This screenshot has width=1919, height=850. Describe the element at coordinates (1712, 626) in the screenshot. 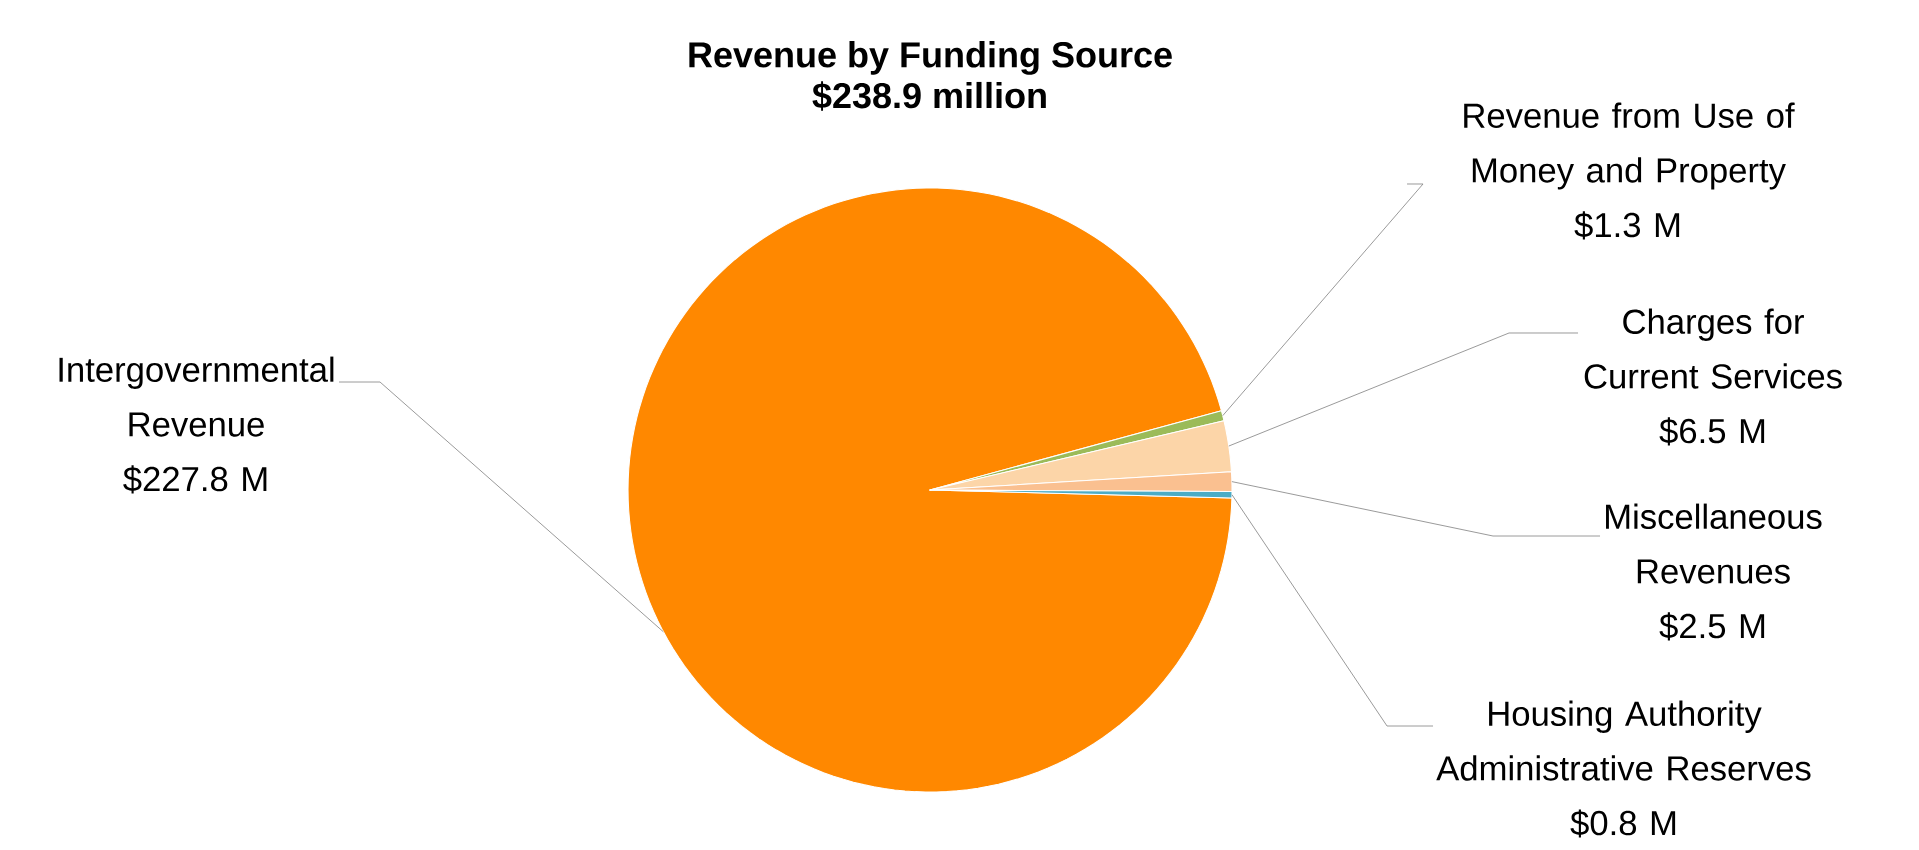

I see `data-label: $2.5 M` at that location.